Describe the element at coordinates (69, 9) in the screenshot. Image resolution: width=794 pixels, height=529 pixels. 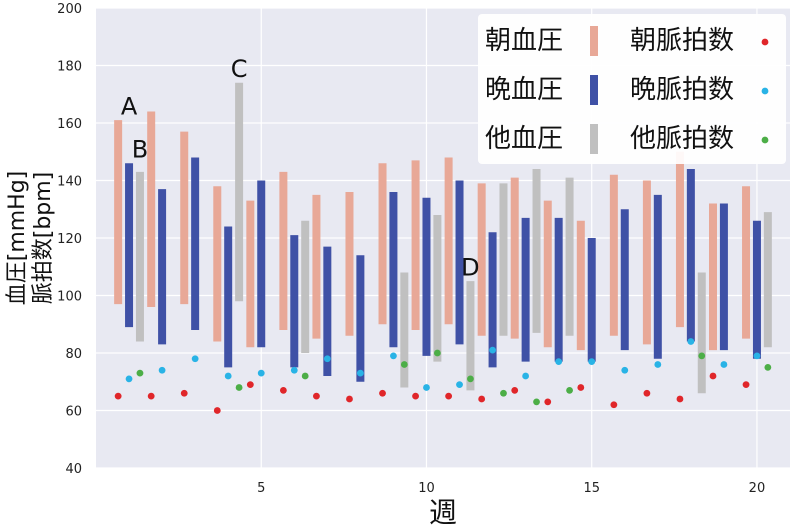
I see `y-tick-label: 200` at that location.